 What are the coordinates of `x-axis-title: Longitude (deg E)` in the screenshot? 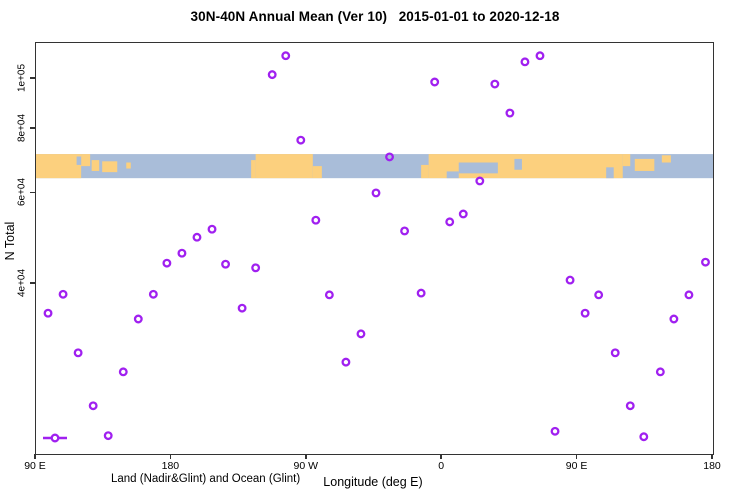 It's located at (373, 482).